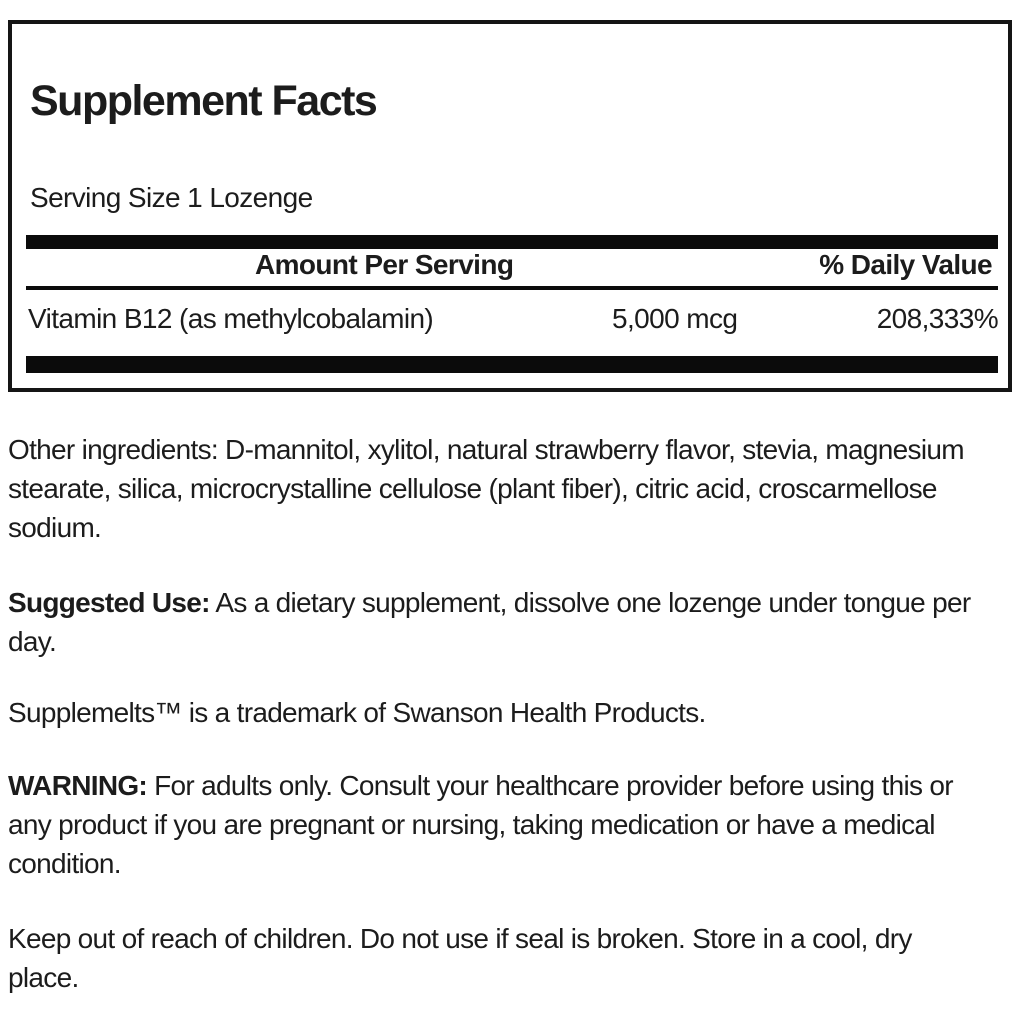  Describe the element at coordinates (171, 197) in the screenshot. I see `serving-size: Serving Size 1 Lozenge` at that location.